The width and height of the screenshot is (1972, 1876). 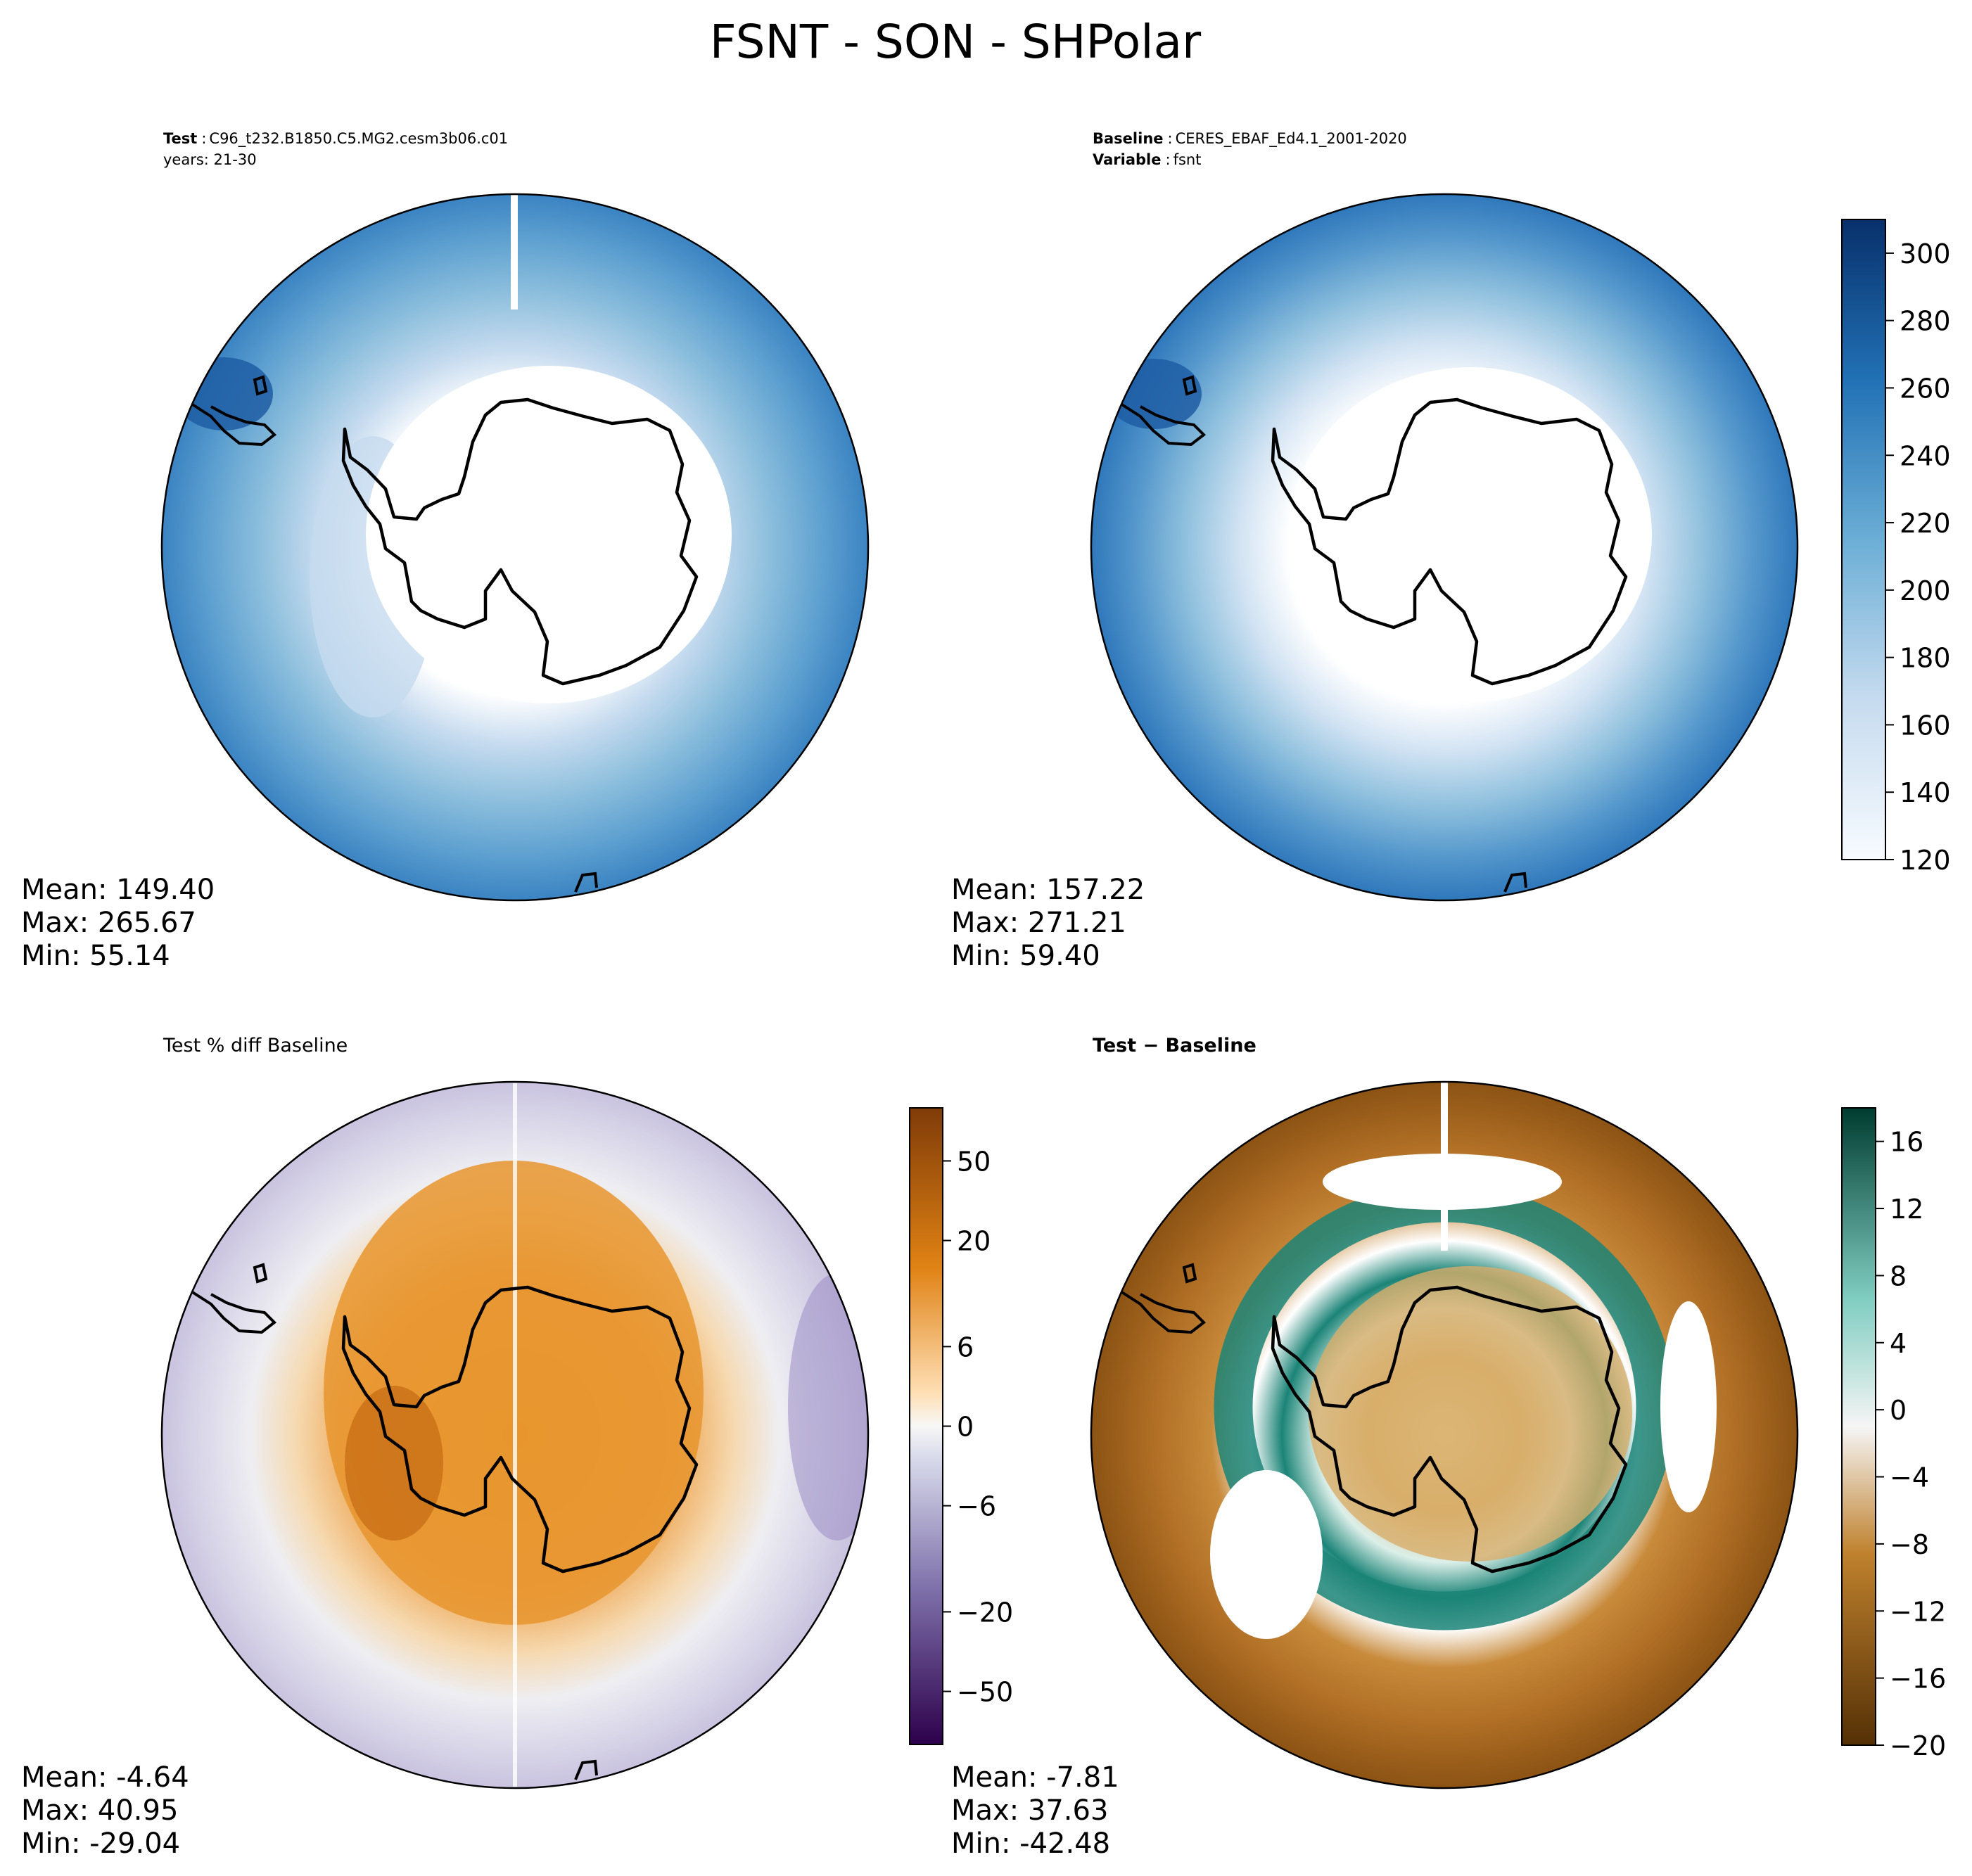 What do you see at coordinates (1907, 1209) in the screenshot?
I see `colorbar-diff-tick-label: 12` at bounding box center [1907, 1209].